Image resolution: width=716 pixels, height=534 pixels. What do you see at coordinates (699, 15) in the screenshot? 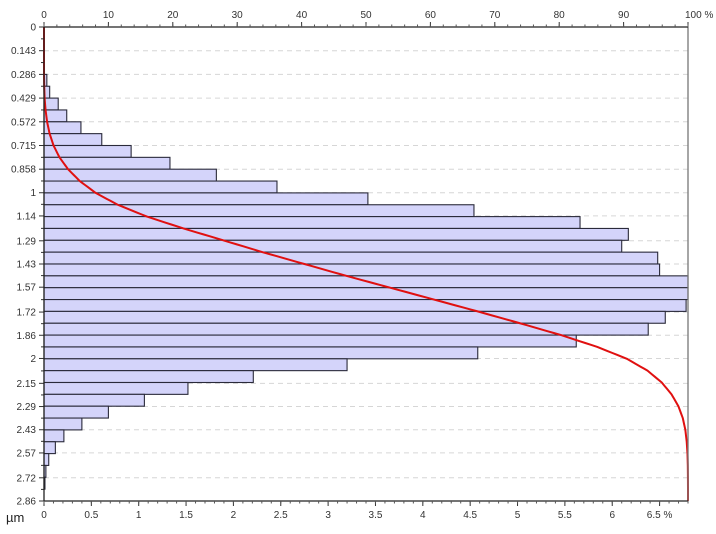
I see `top-tick-label: 100 %` at bounding box center [699, 15].